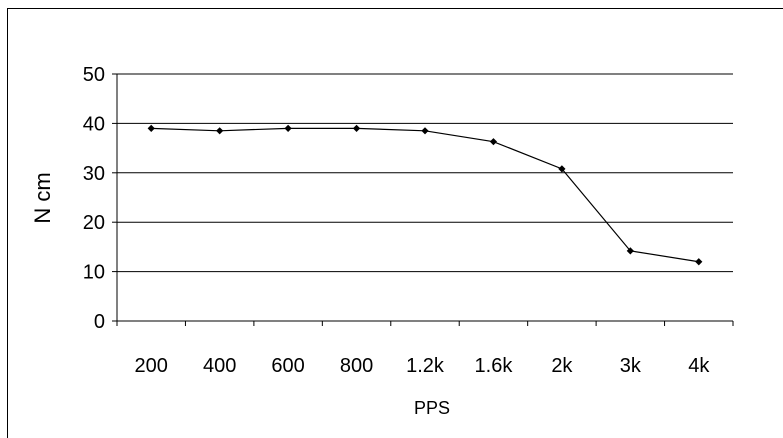 The image size is (783, 438). I want to click on x-tick-label: 600, so click(287, 366).